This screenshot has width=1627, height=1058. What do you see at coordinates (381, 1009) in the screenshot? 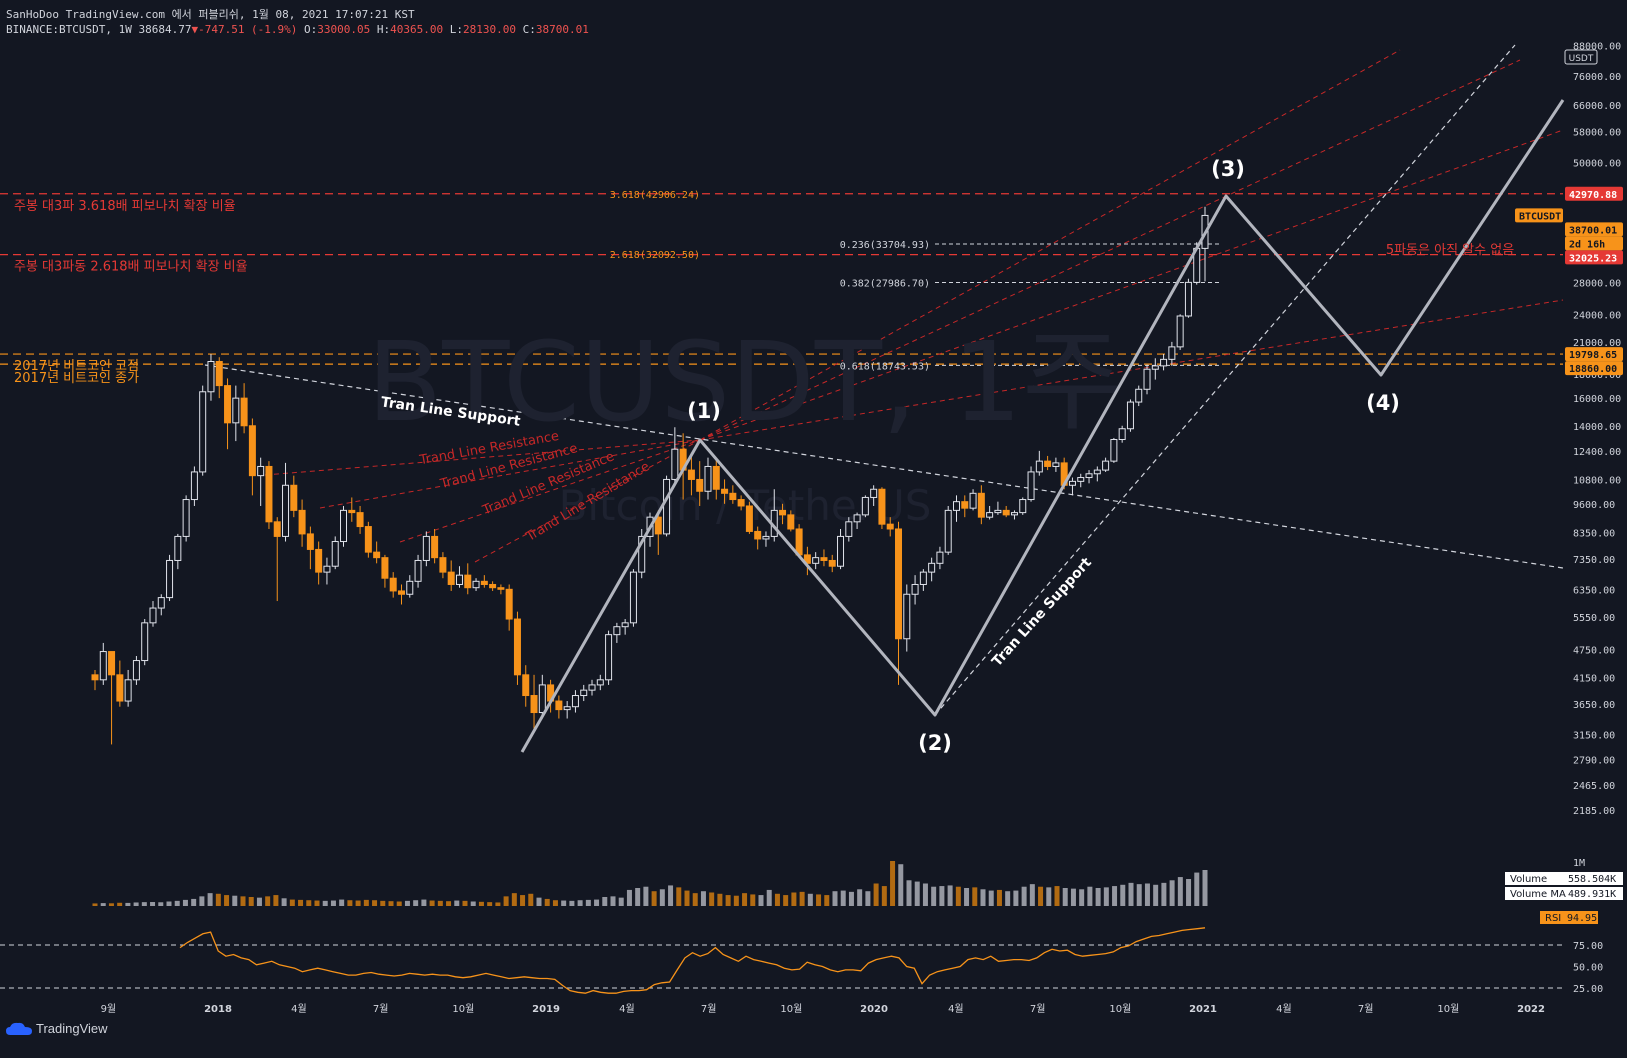
I see `x-tick: 7월` at bounding box center [381, 1009].